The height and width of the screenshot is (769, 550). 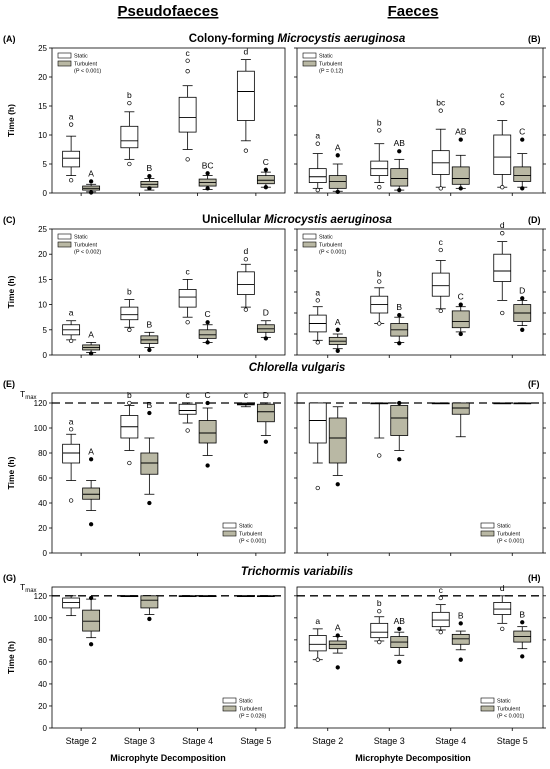 I want to click on y-tick-label: 20, so click(x=42, y=528).